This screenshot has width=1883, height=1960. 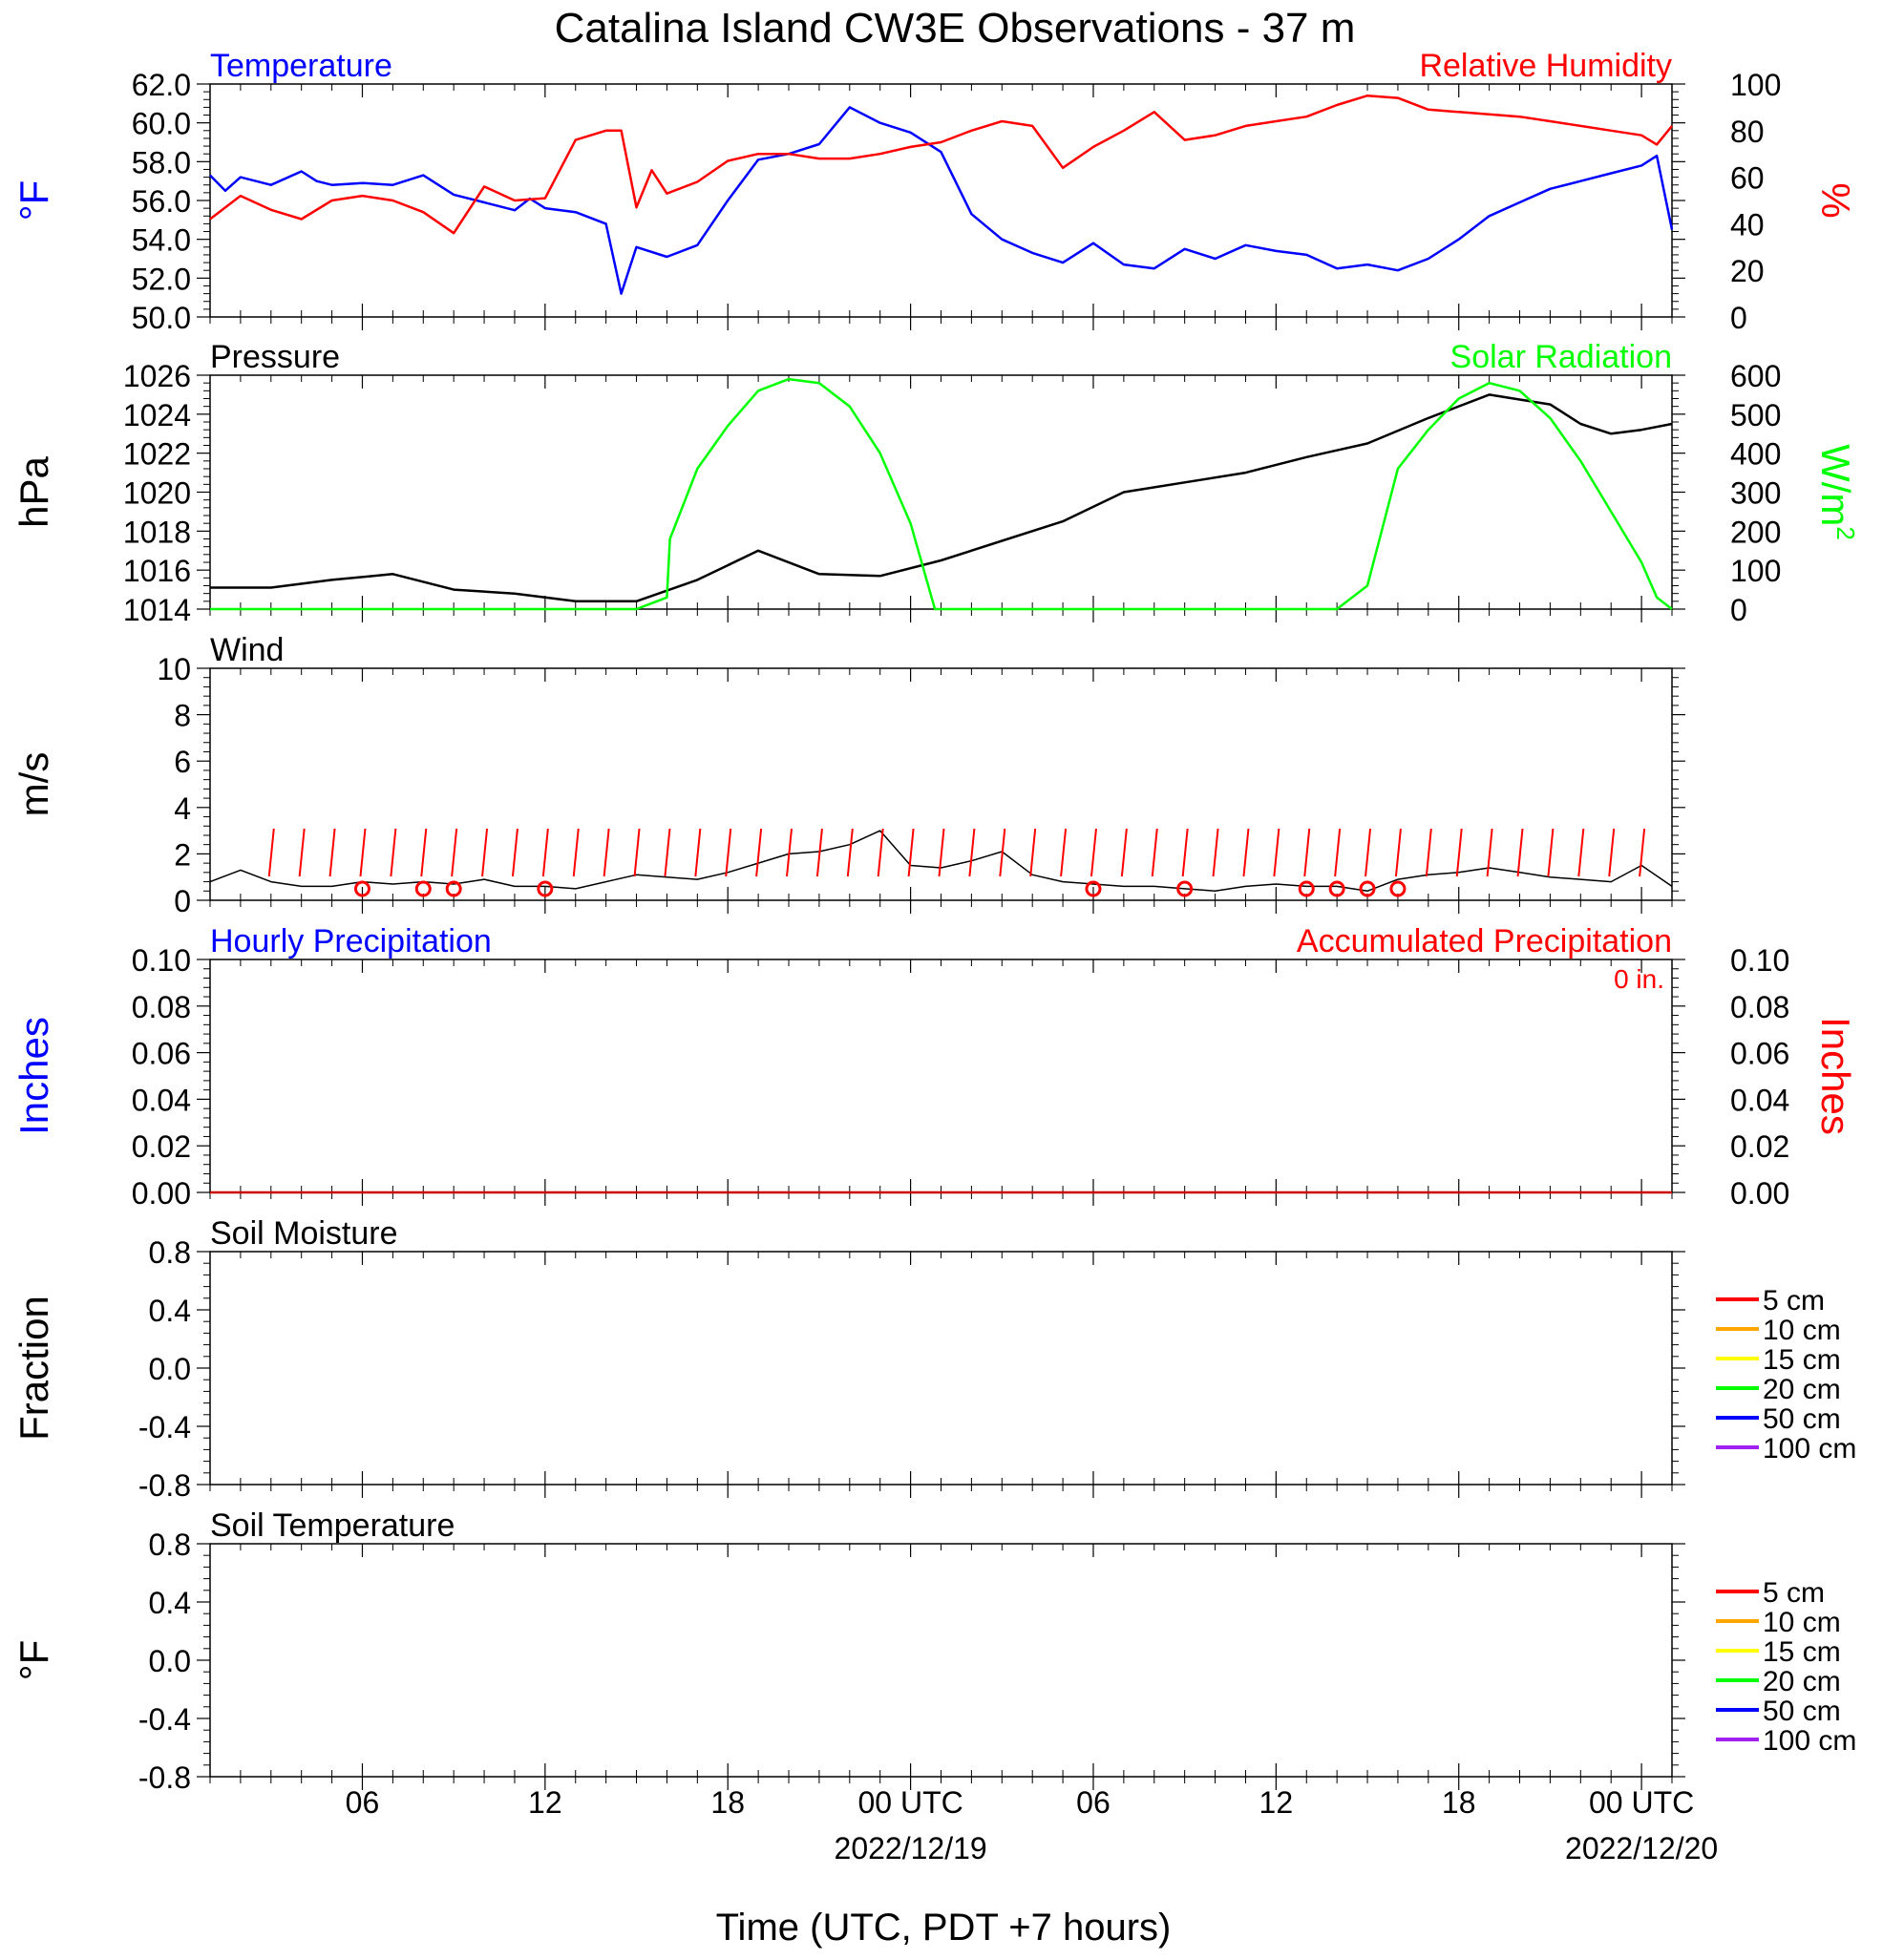 What do you see at coordinates (161, 1100) in the screenshot?
I see `y-tick-label: 0.04` at bounding box center [161, 1100].